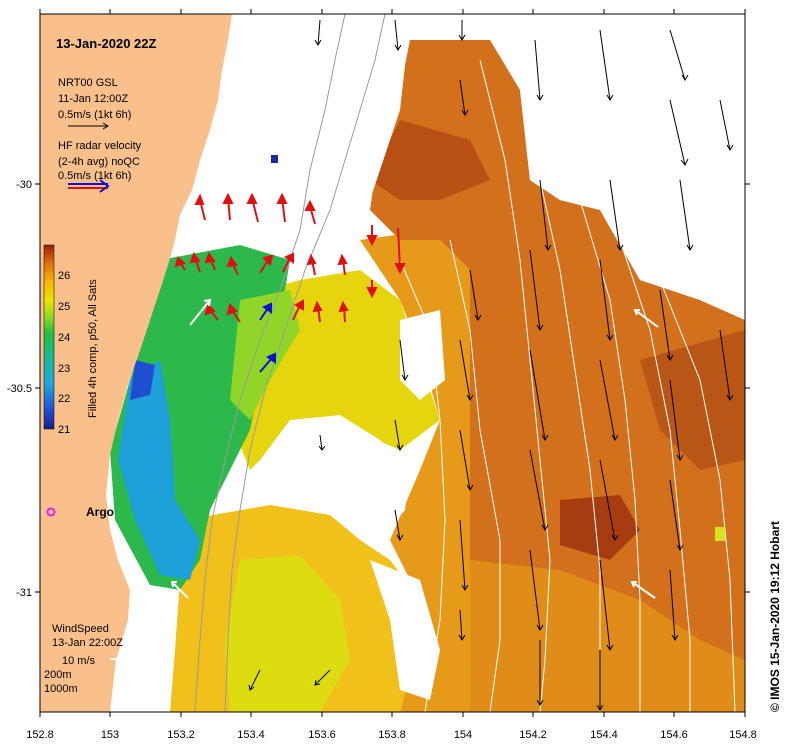  Describe the element at coordinates (64, 399) in the screenshot. I see `colorbar-tick: 22` at that location.